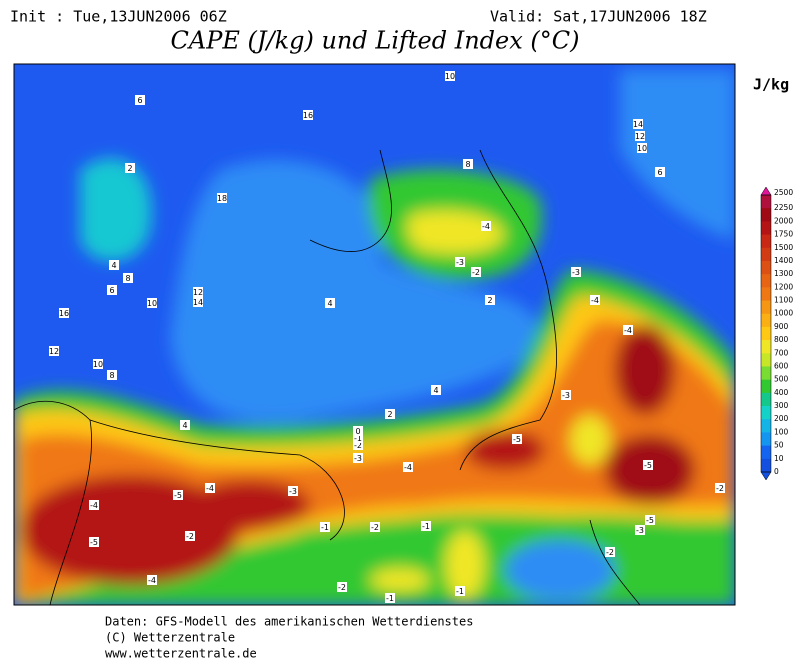  Describe the element at coordinates (170, 638) in the screenshot. I see `footer-line: (C) Wetterzentrale` at that location.